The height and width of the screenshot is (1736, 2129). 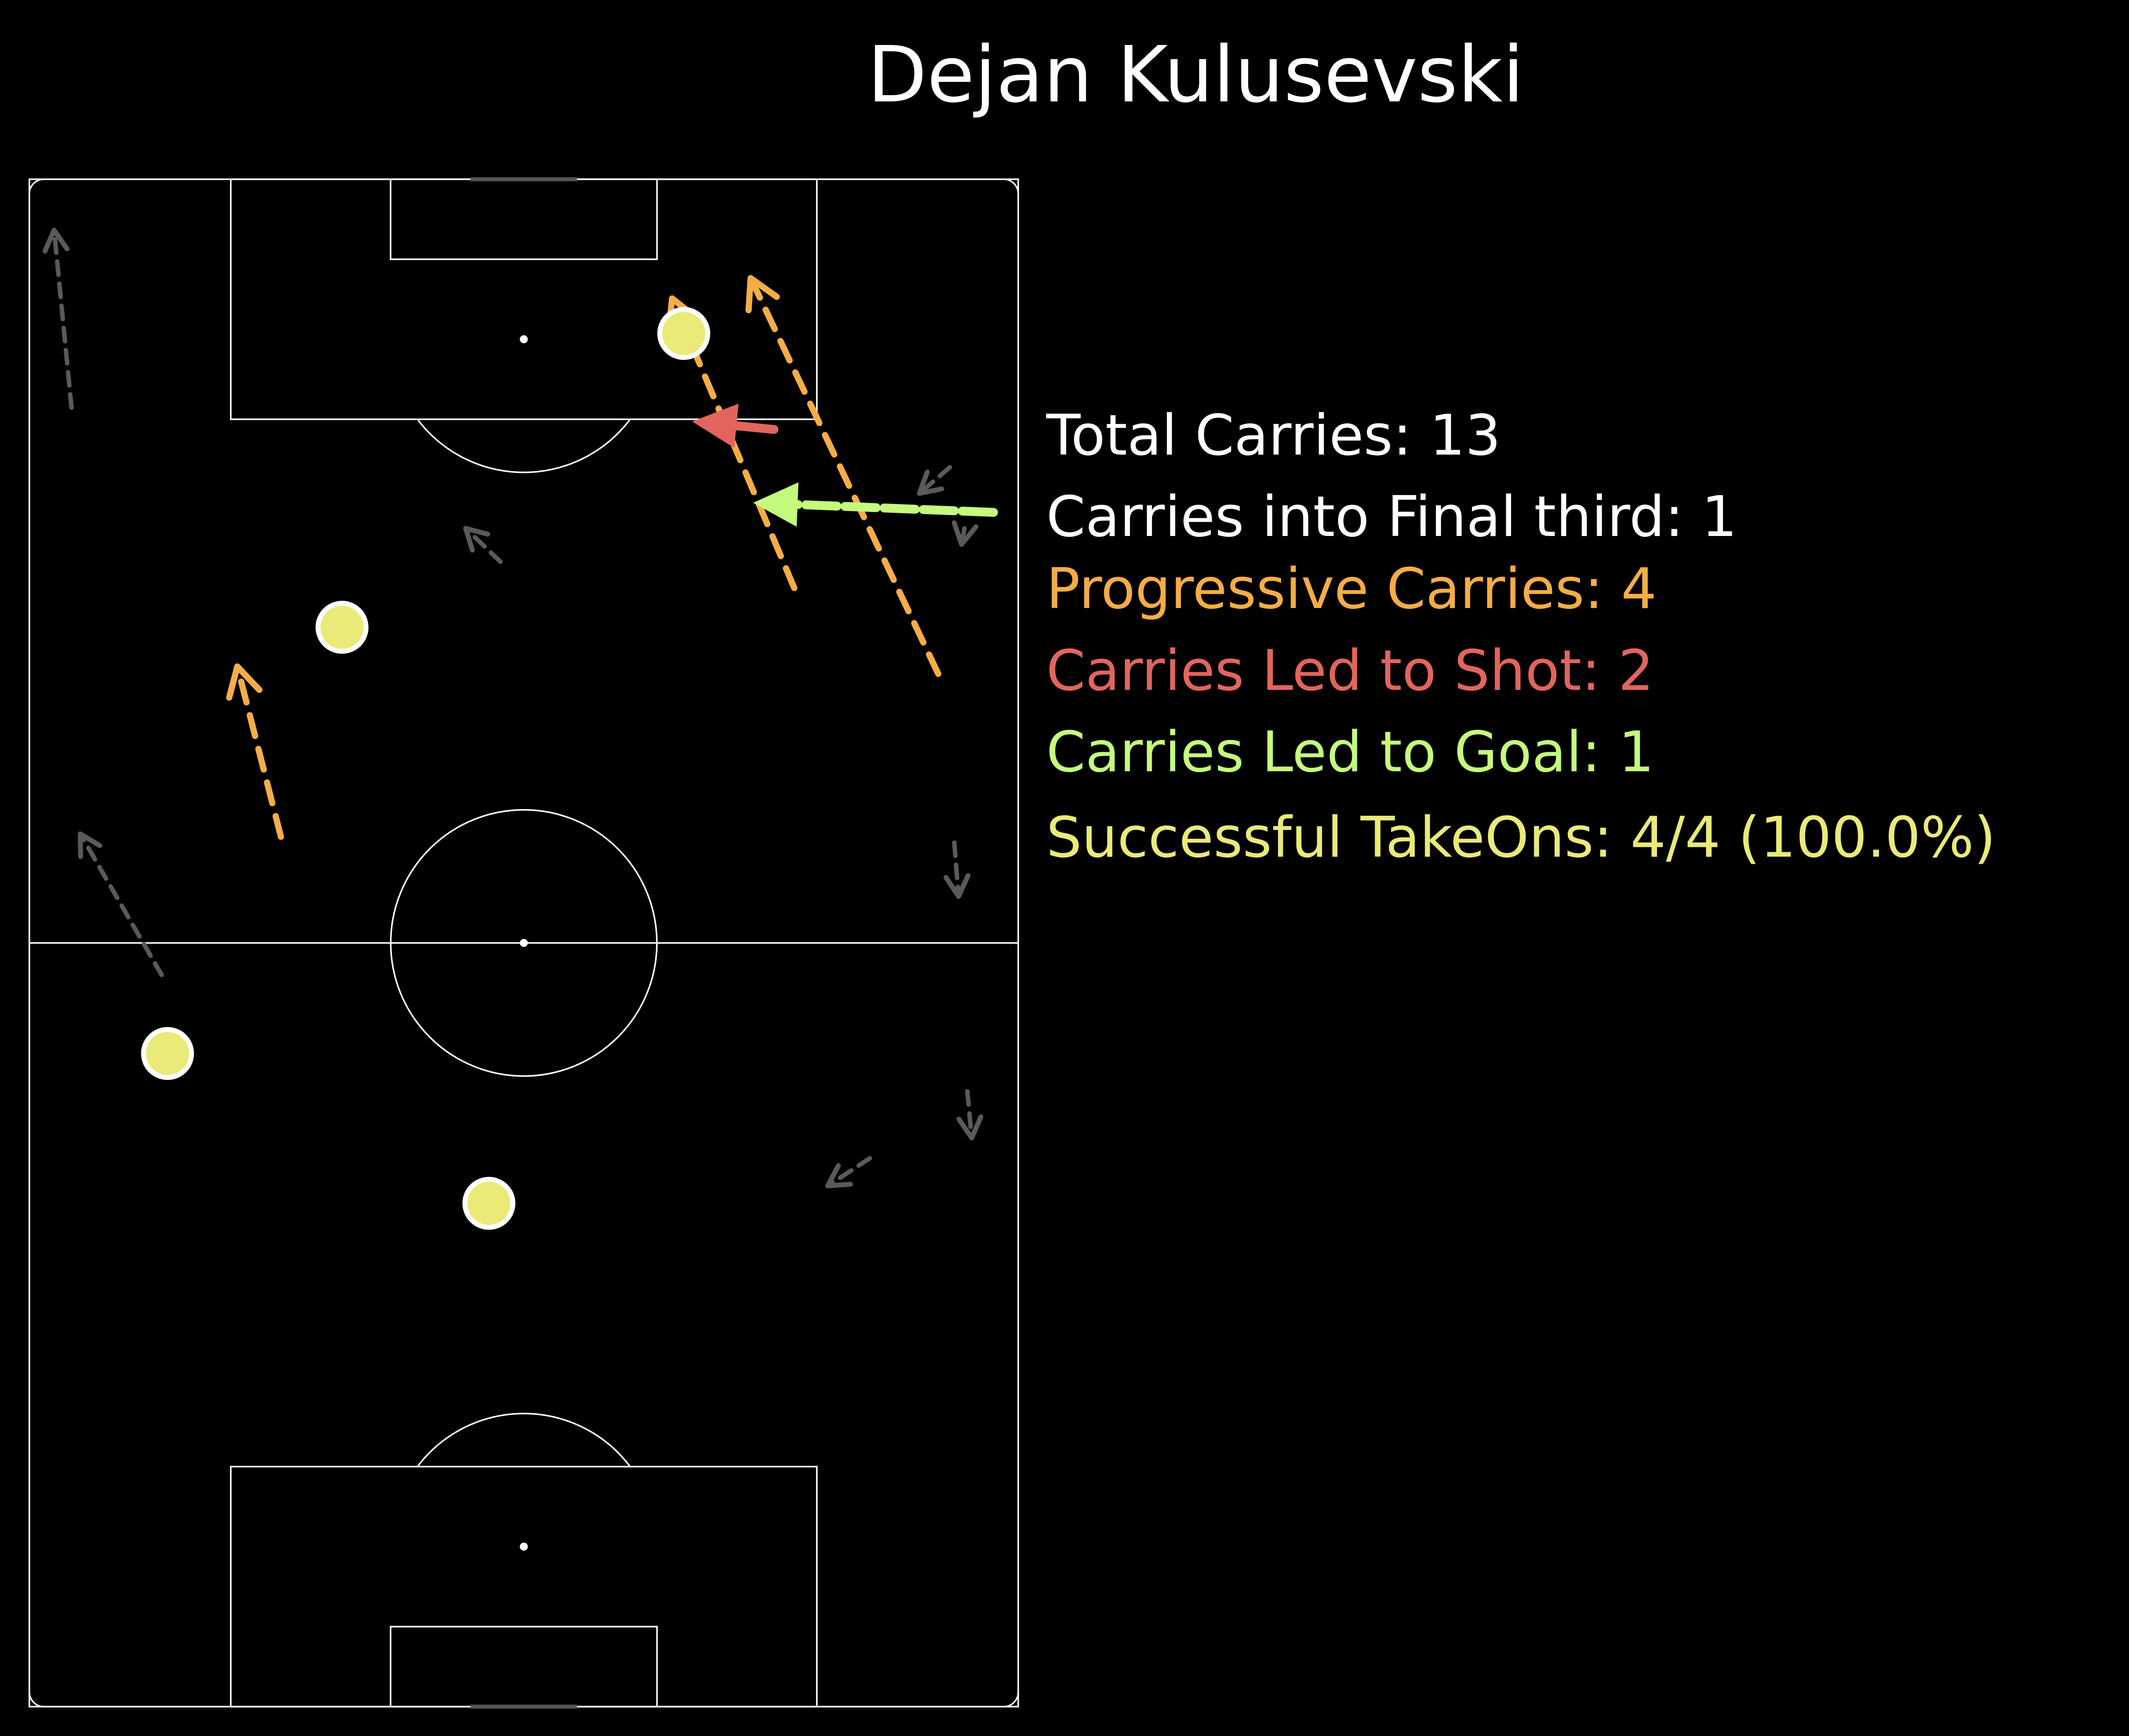 What do you see at coordinates (1273, 436) in the screenshot?
I see `stat-line-1: Total Carries: 13` at bounding box center [1273, 436].